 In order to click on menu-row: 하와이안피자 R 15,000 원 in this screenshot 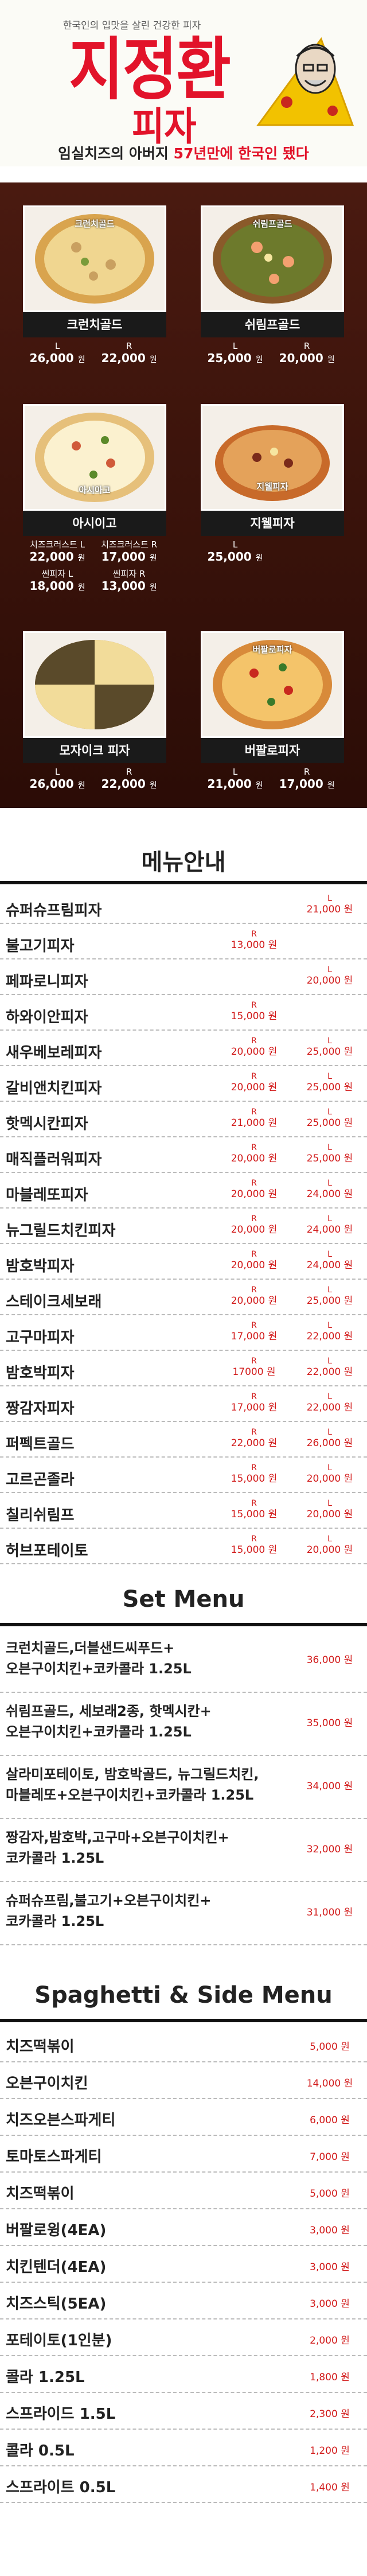, I will do `click(183, 1013)`.